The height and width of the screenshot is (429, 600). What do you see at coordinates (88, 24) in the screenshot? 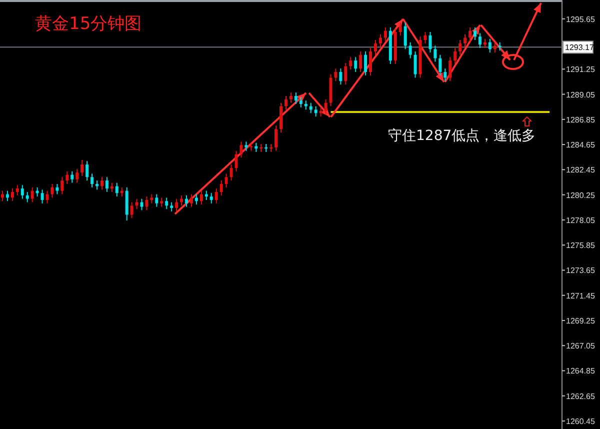
I see `text: 黄金15分钟图` at bounding box center [88, 24].